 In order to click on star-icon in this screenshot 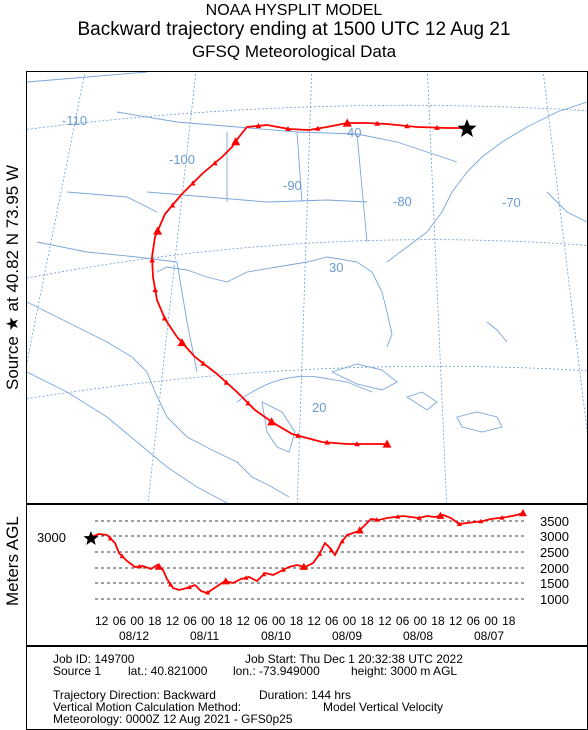, I will do `click(467, 128)`.